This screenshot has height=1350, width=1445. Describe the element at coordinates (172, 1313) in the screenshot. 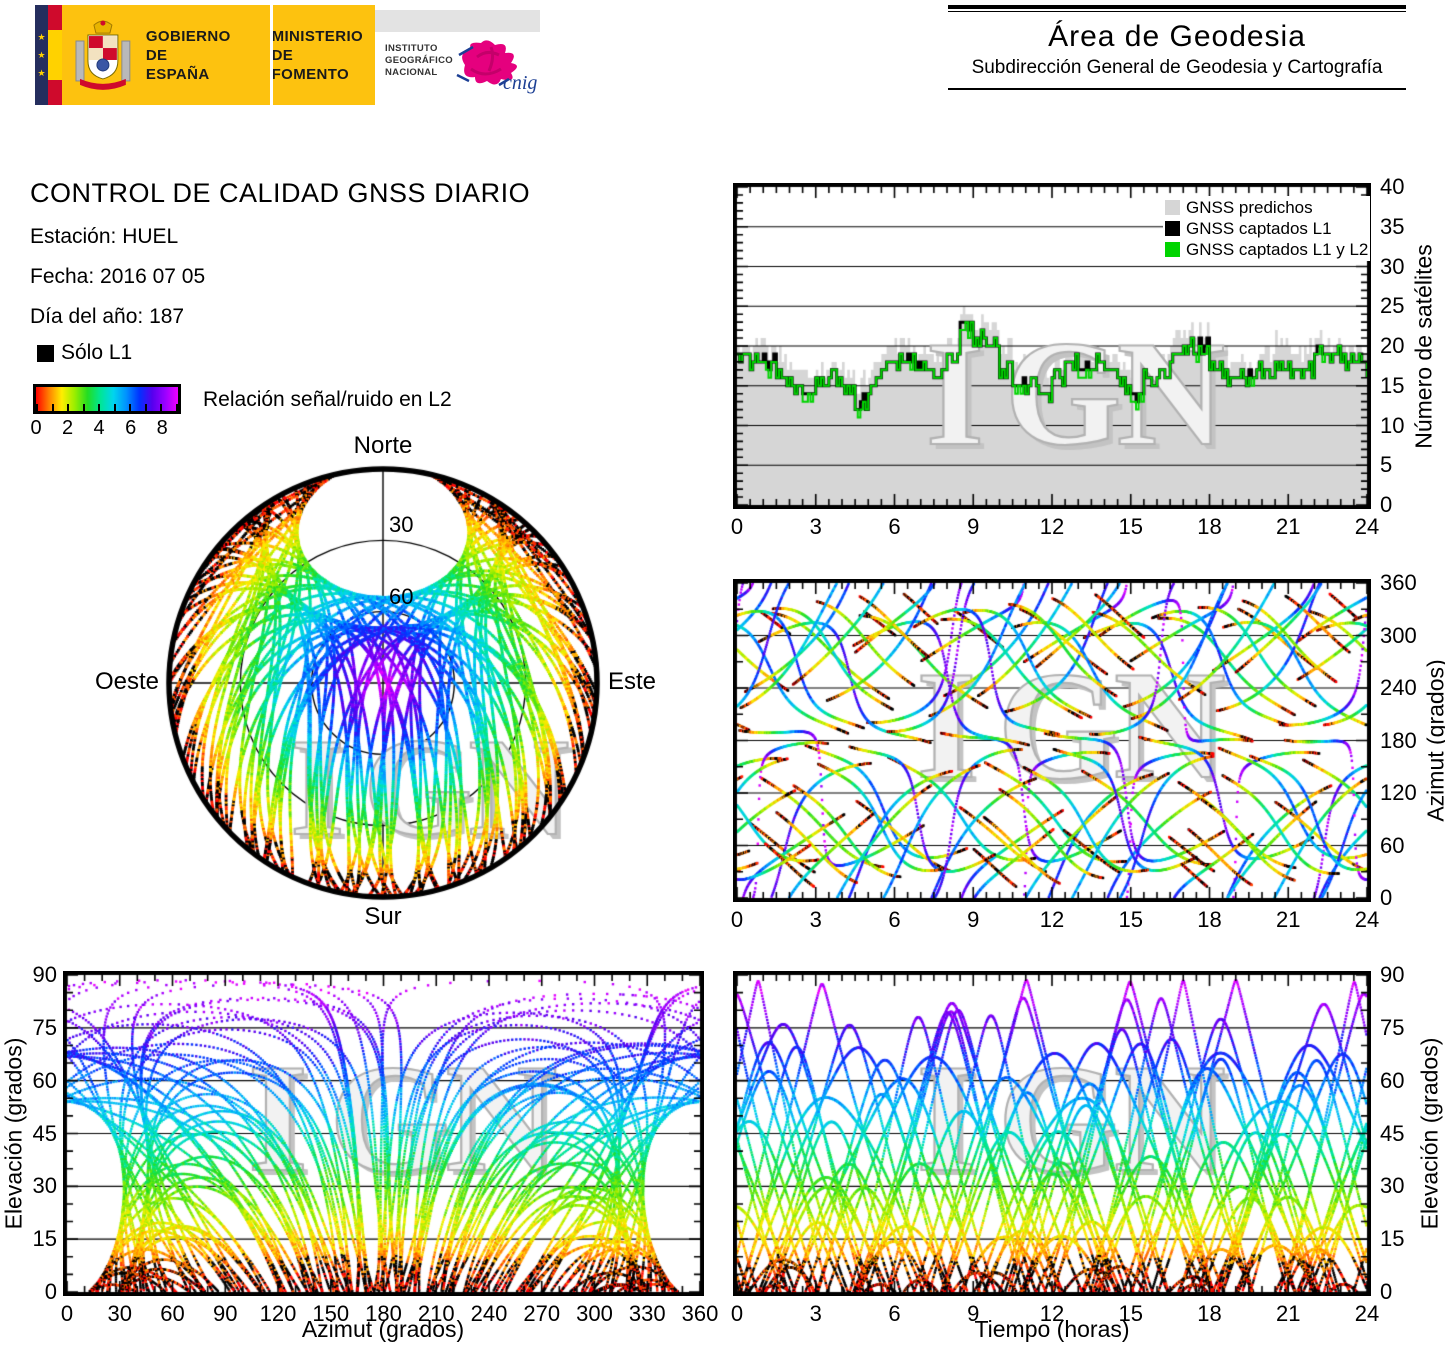

I see `elev-azimuth-x-tick-label: 60` at that location.